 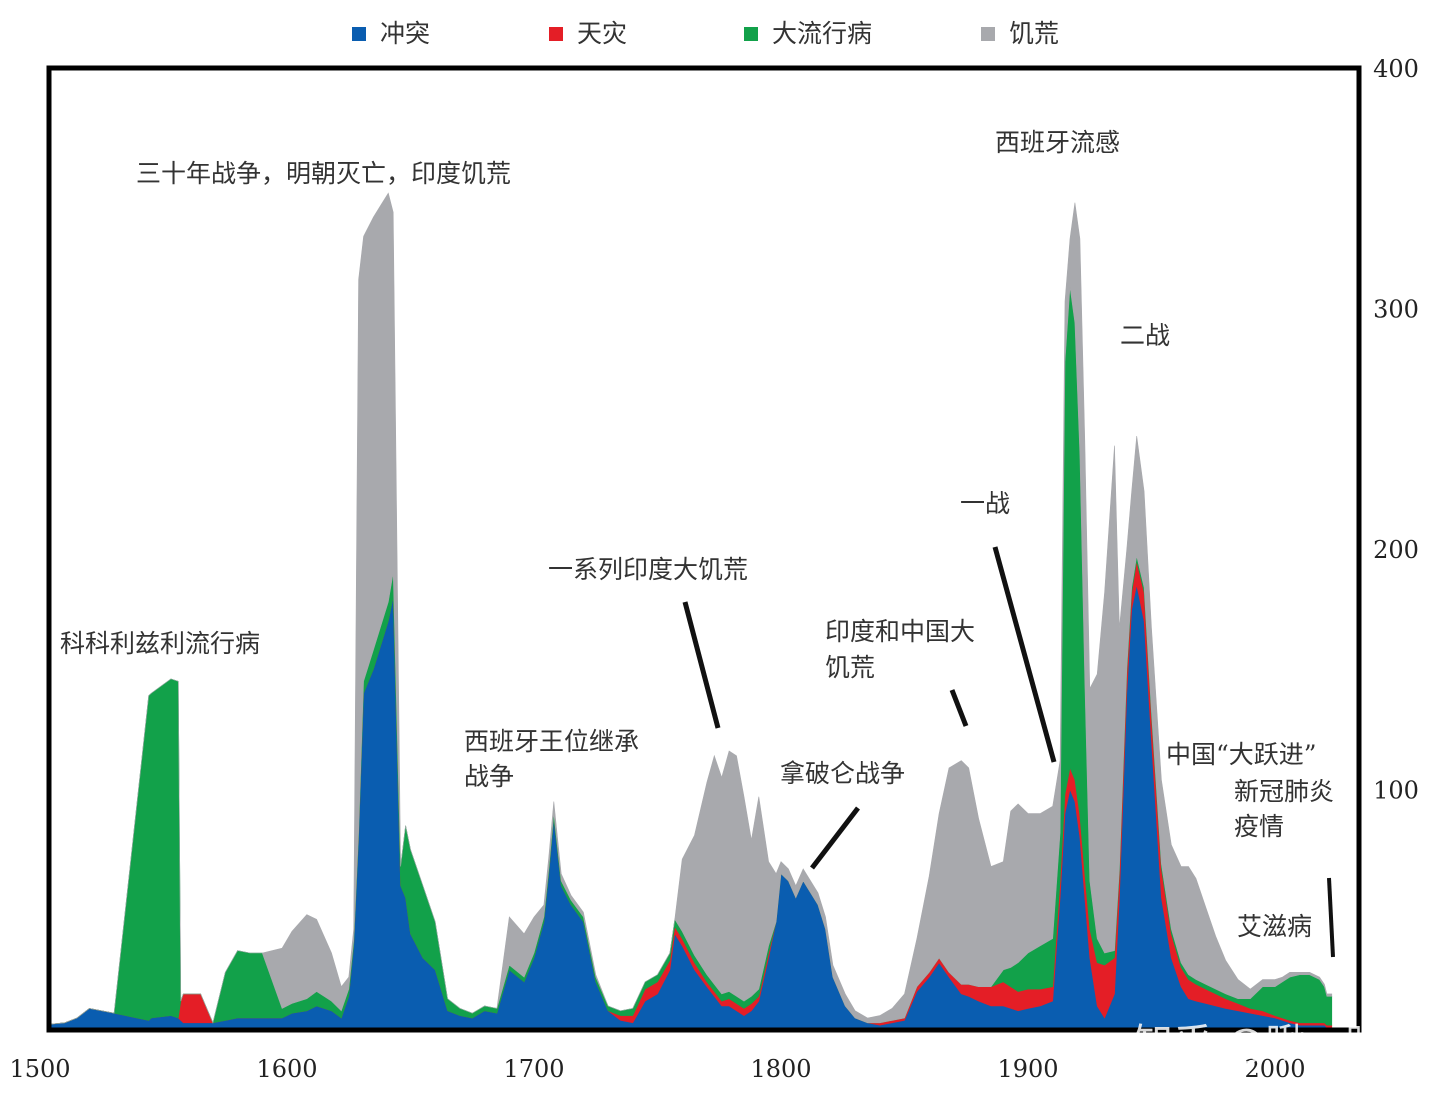 I want to click on x-tick-label-1: 1600, so click(x=286, y=1069).